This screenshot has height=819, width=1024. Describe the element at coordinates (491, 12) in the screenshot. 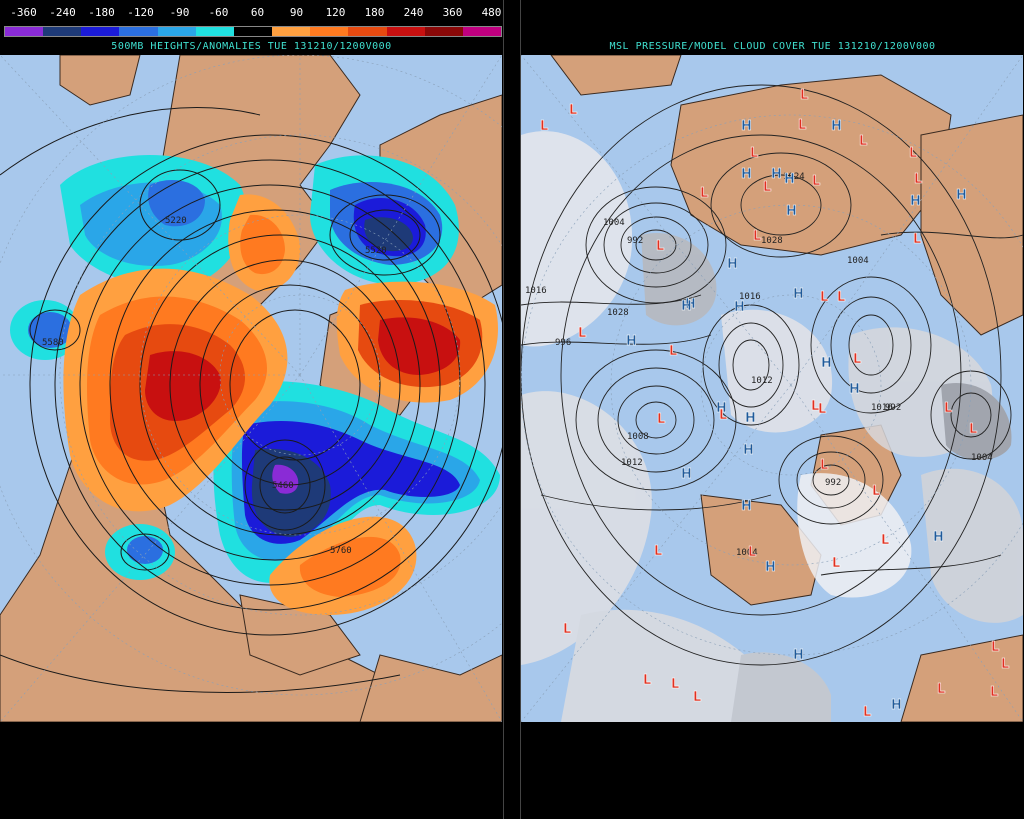

I see `legend-label: 480` at that location.